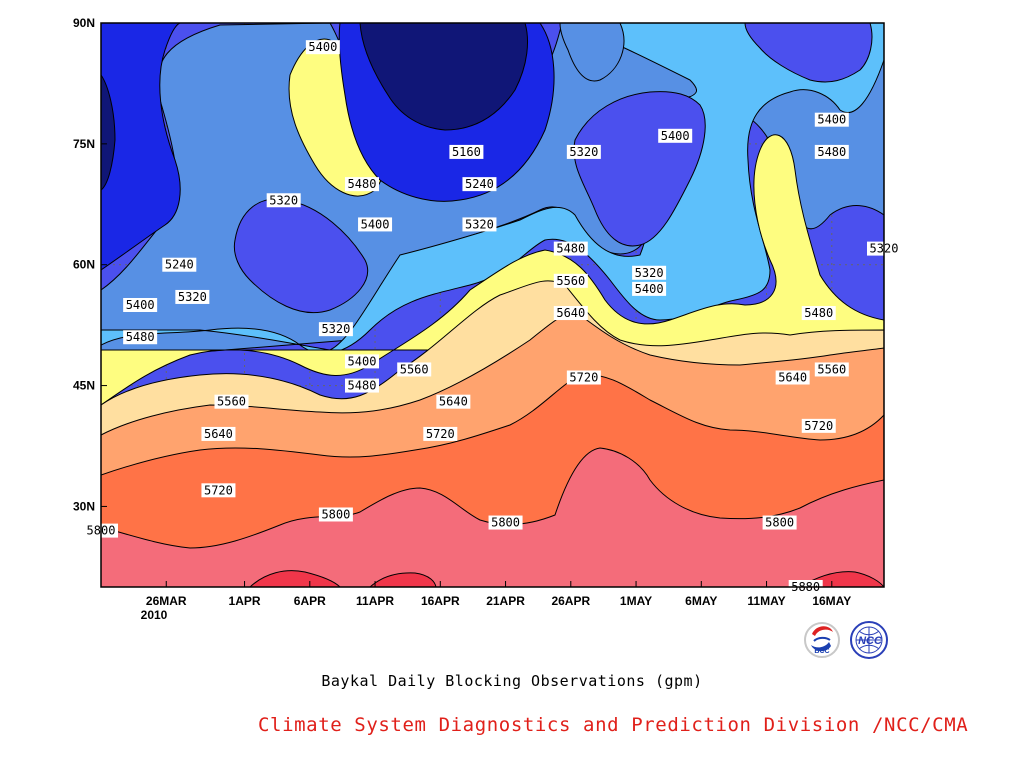  Describe the element at coordinates (870, 641) in the screenshot. I see `ncc-logo-text: NCC` at that location.